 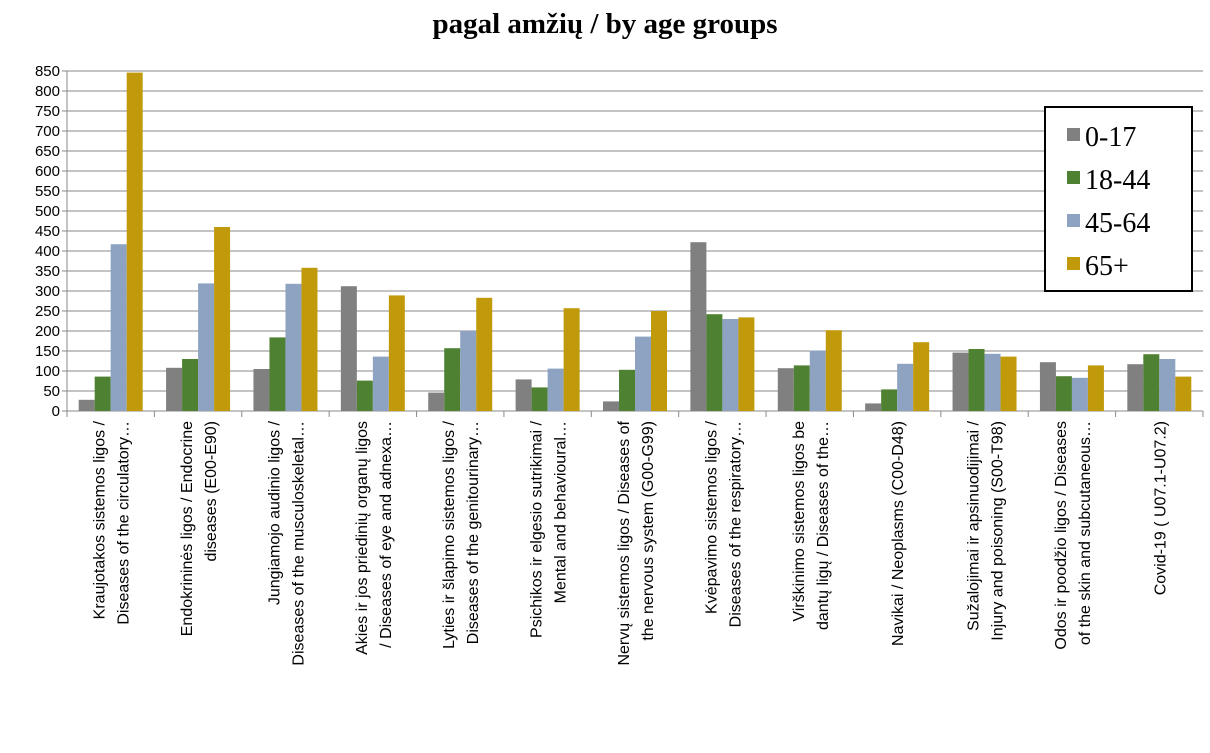 I want to click on category-label: Sužalojimai ir apsinuodijimai /, so click(x=974, y=525).